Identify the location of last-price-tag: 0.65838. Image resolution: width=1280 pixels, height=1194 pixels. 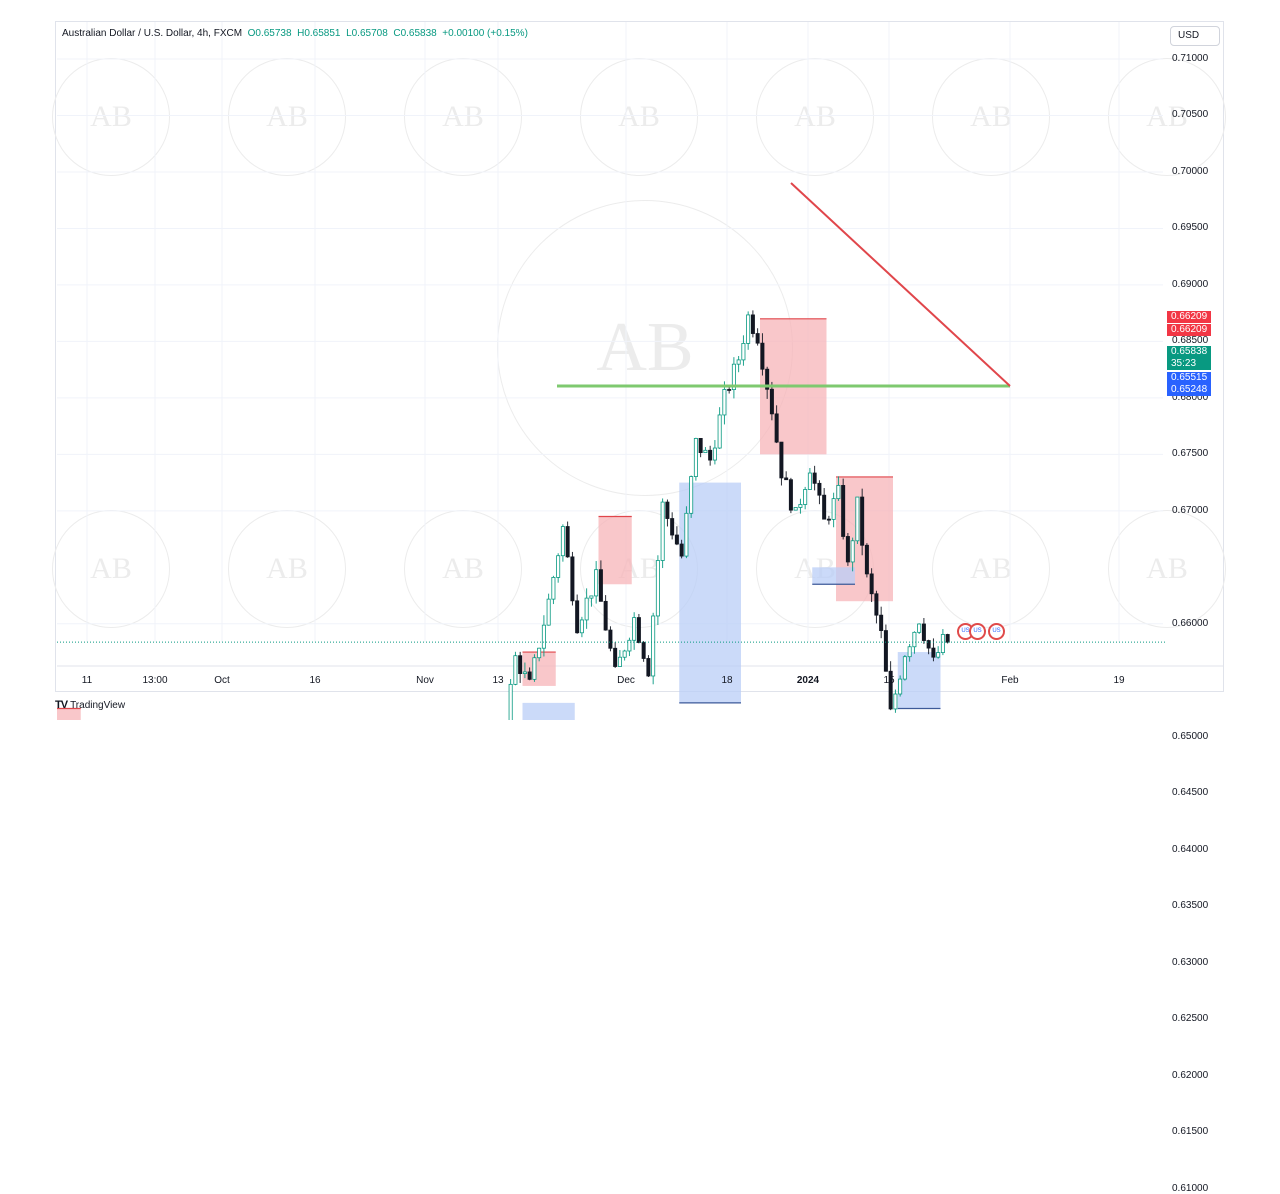
(1189, 352).